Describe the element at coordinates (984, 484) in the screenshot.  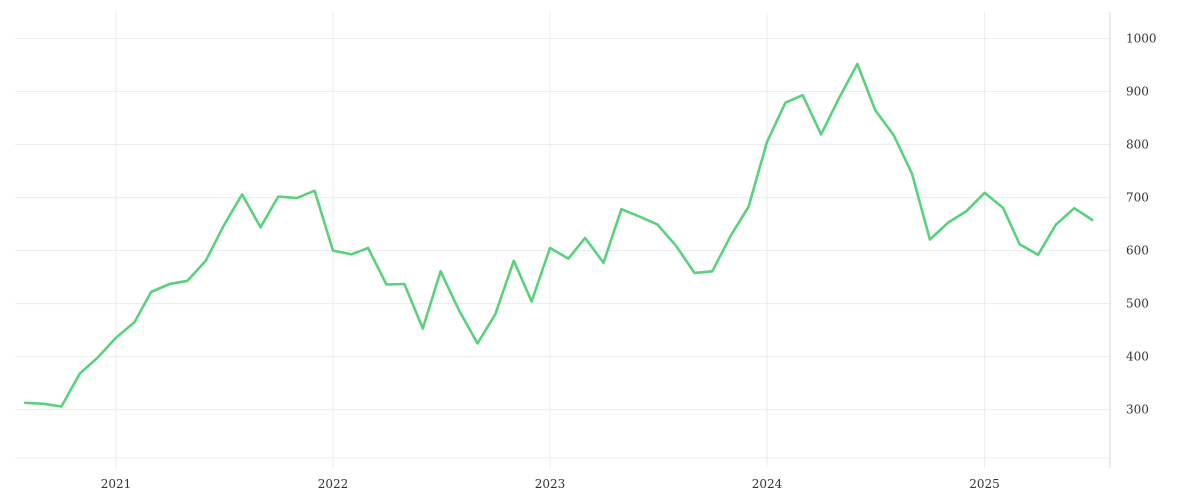
I see `x-tick-label: 2025` at that location.